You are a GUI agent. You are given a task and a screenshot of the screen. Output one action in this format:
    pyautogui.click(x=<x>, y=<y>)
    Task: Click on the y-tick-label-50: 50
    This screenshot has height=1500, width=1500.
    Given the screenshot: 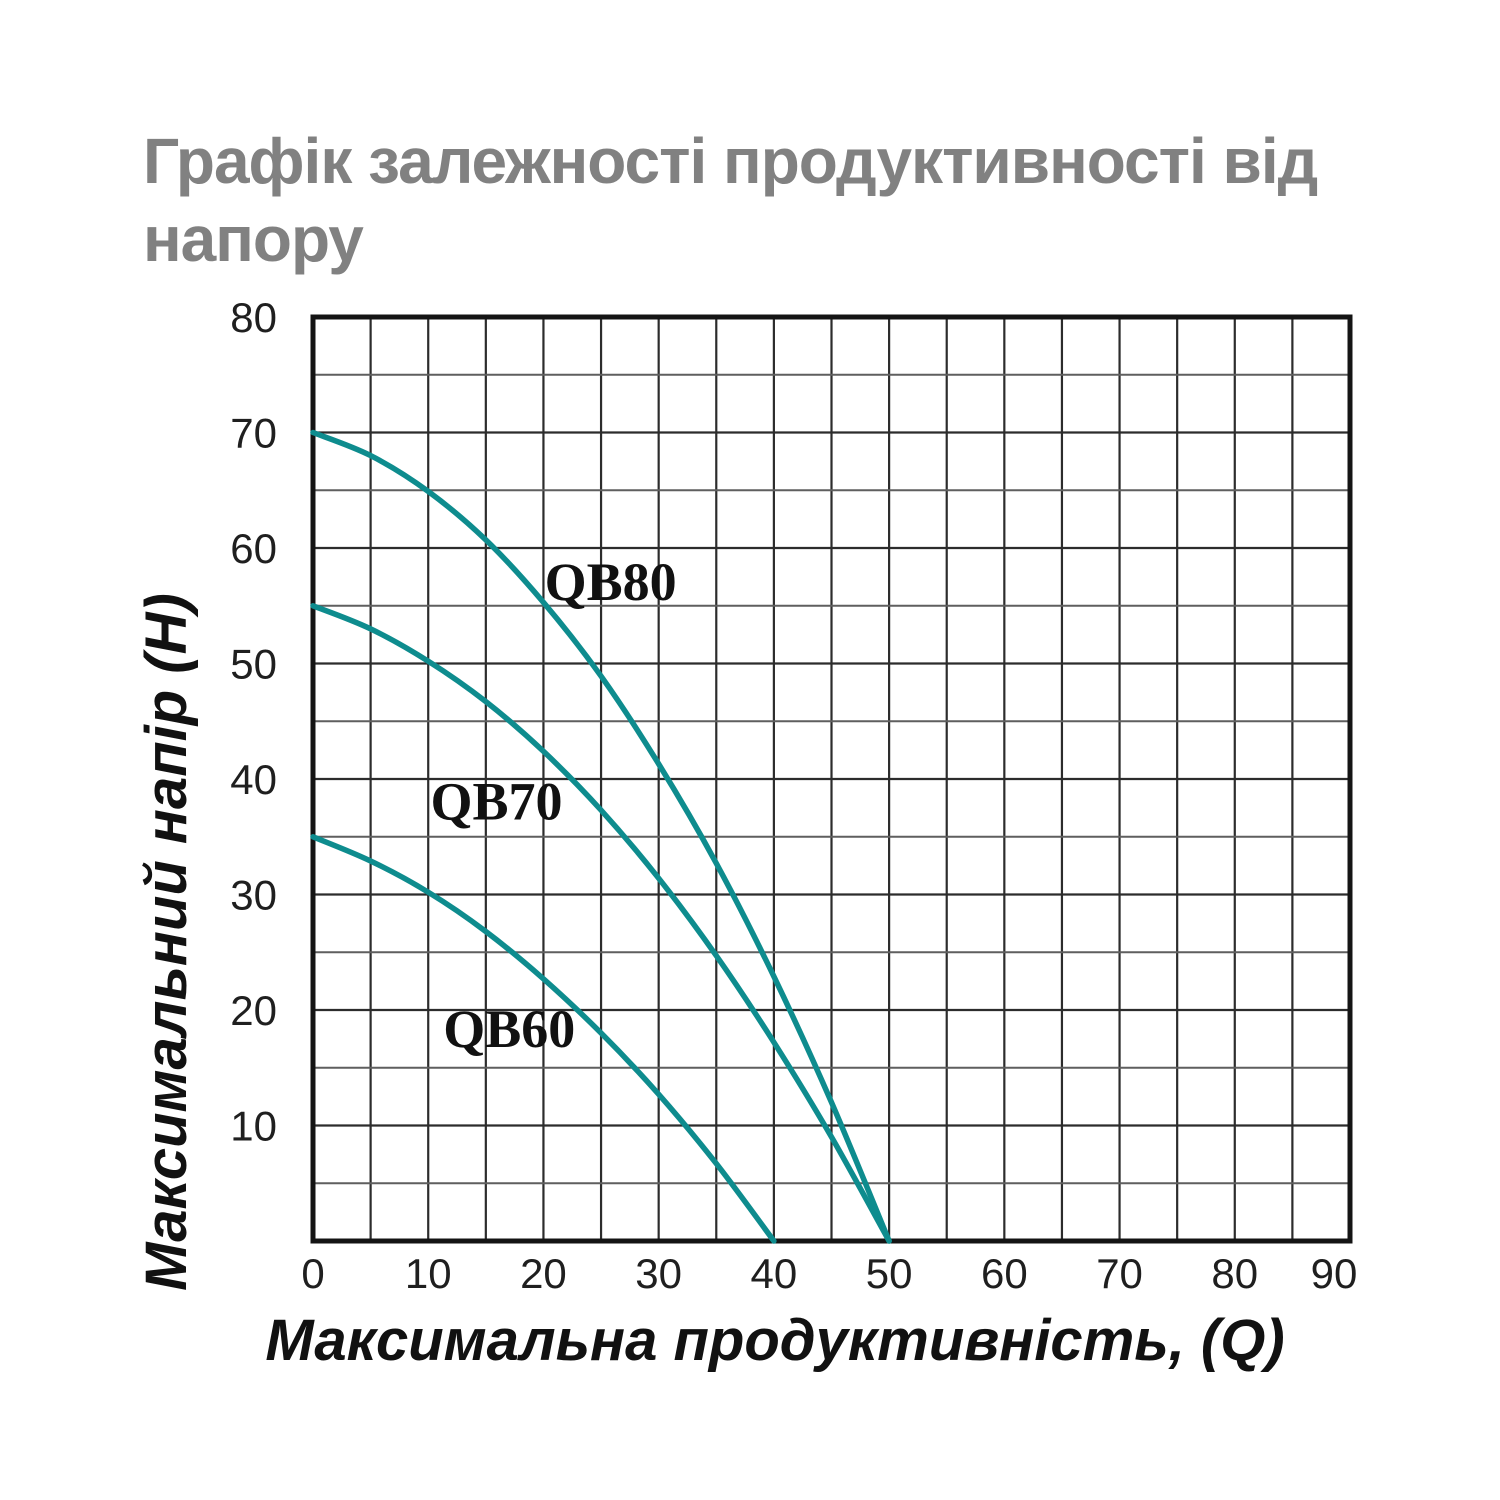 What is the action you would take?
    pyautogui.click(x=253, y=664)
    